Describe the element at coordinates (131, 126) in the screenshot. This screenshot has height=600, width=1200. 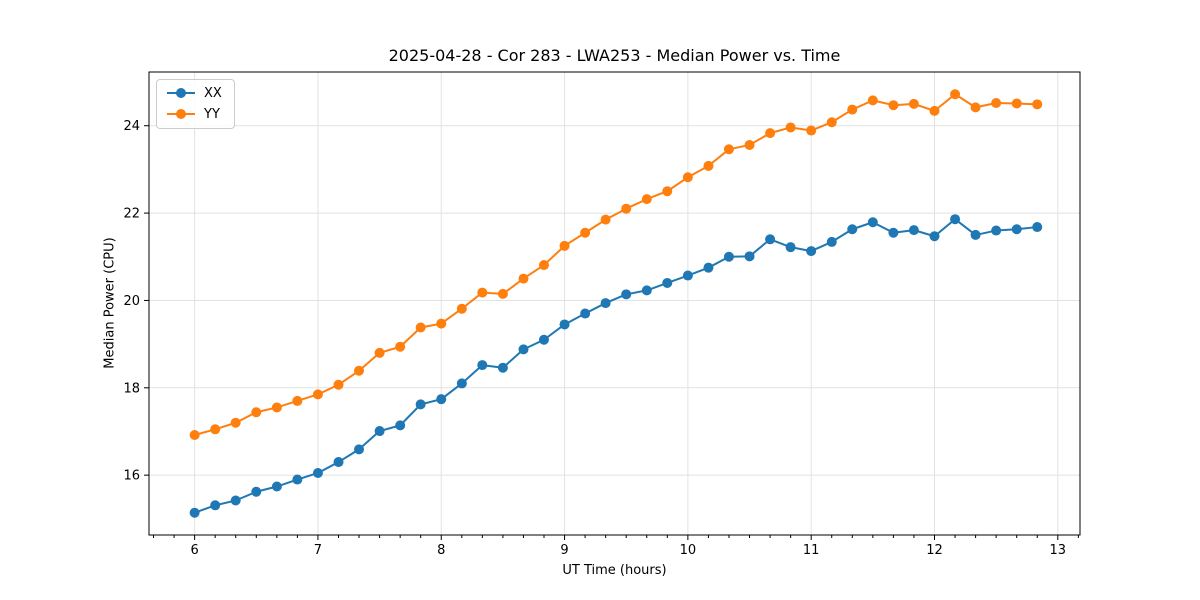
I see `y-tick-label: 24` at that location.